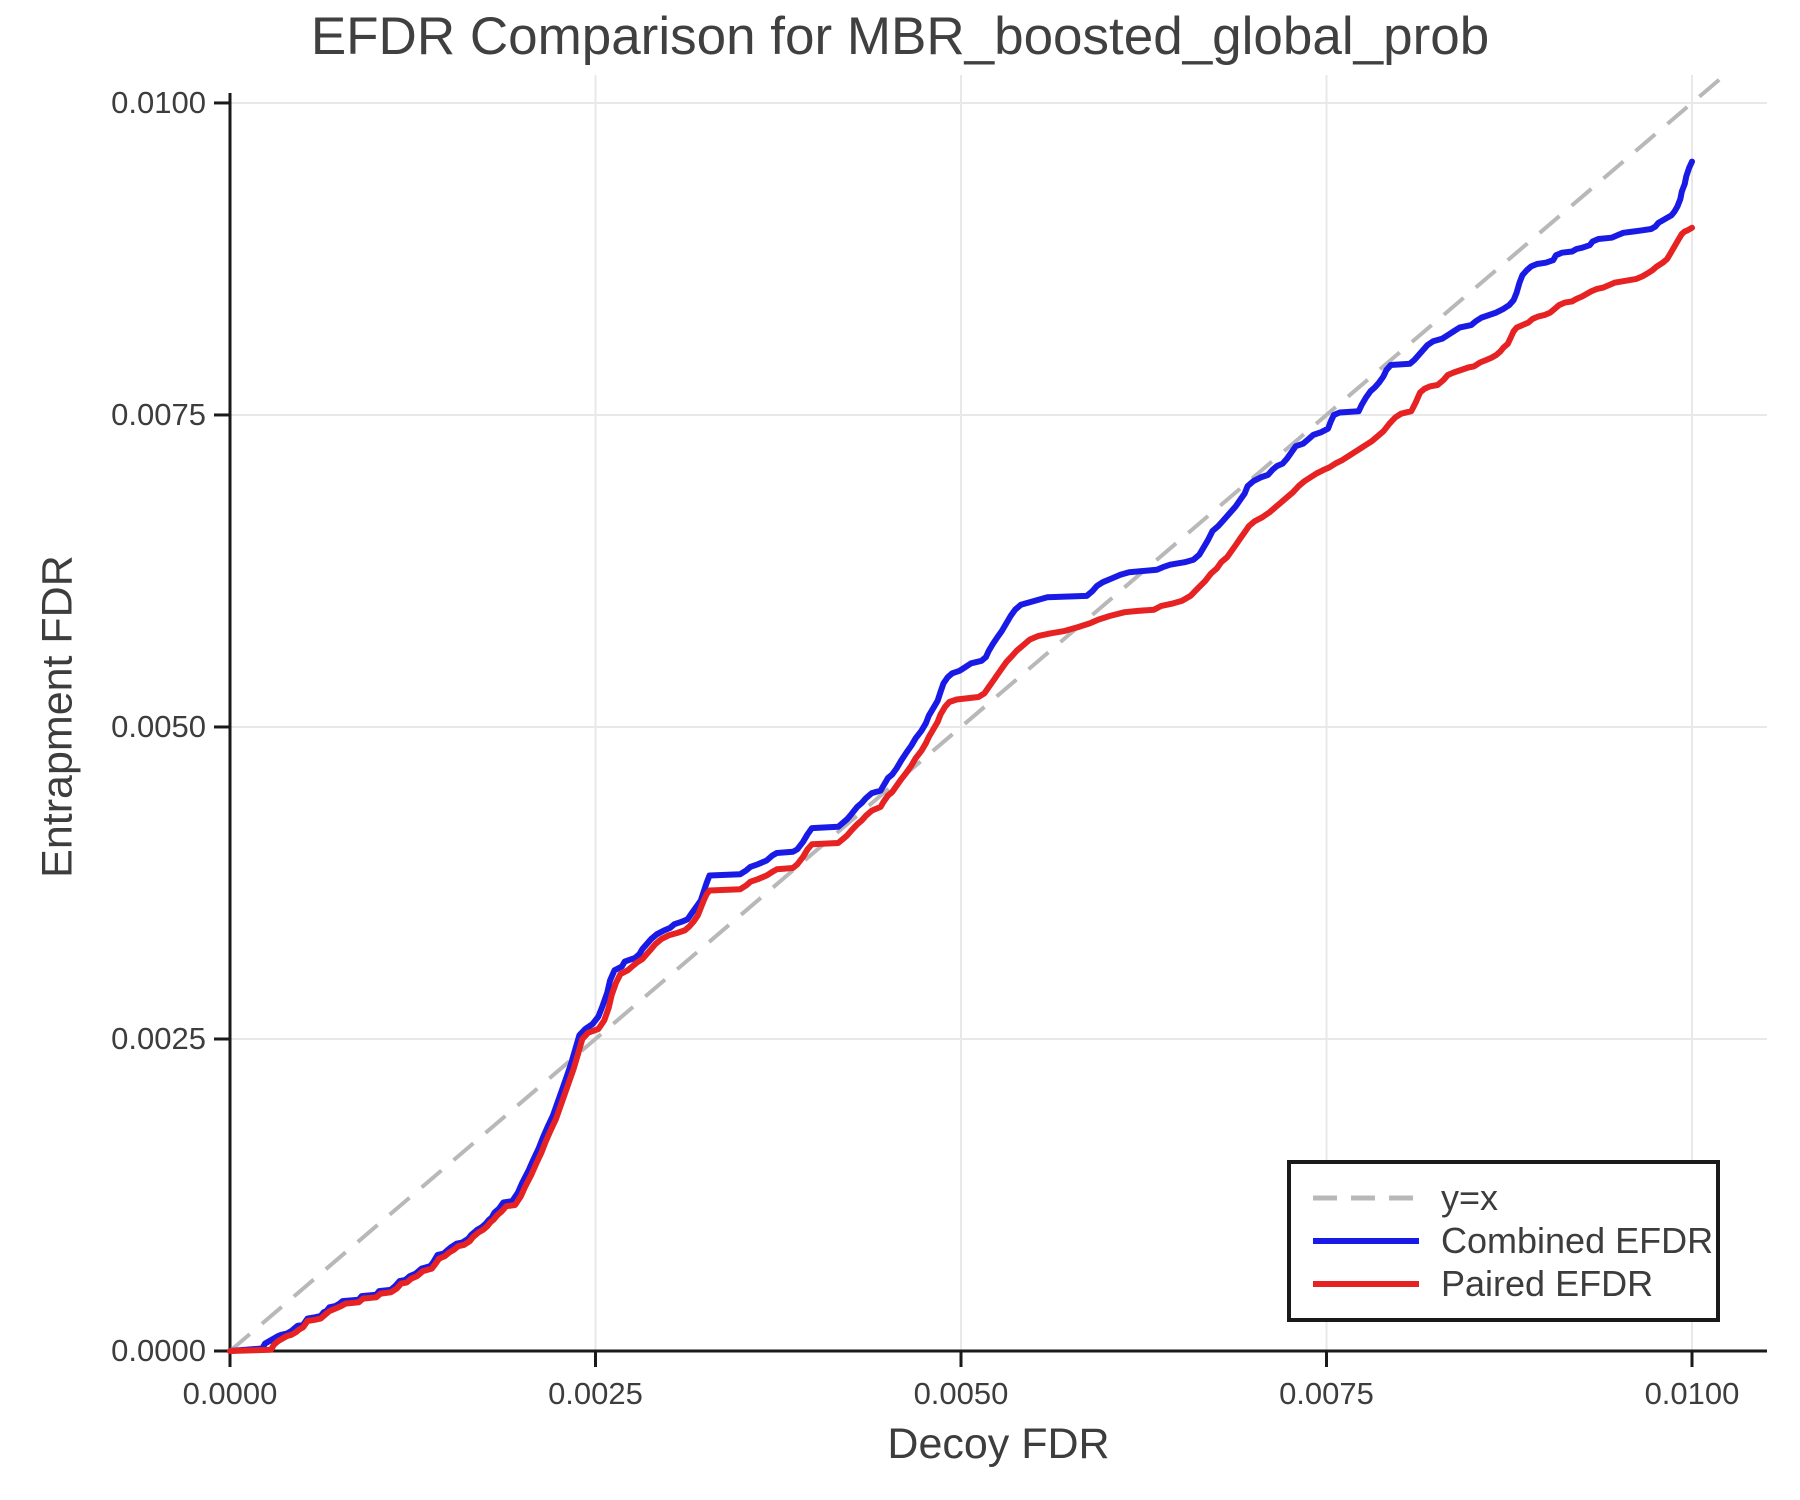 The height and width of the screenshot is (1500, 1800). What do you see at coordinates (1326, 1393) in the screenshot?
I see `x-tick-label: 0.0075` at bounding box center [1326, 1393].